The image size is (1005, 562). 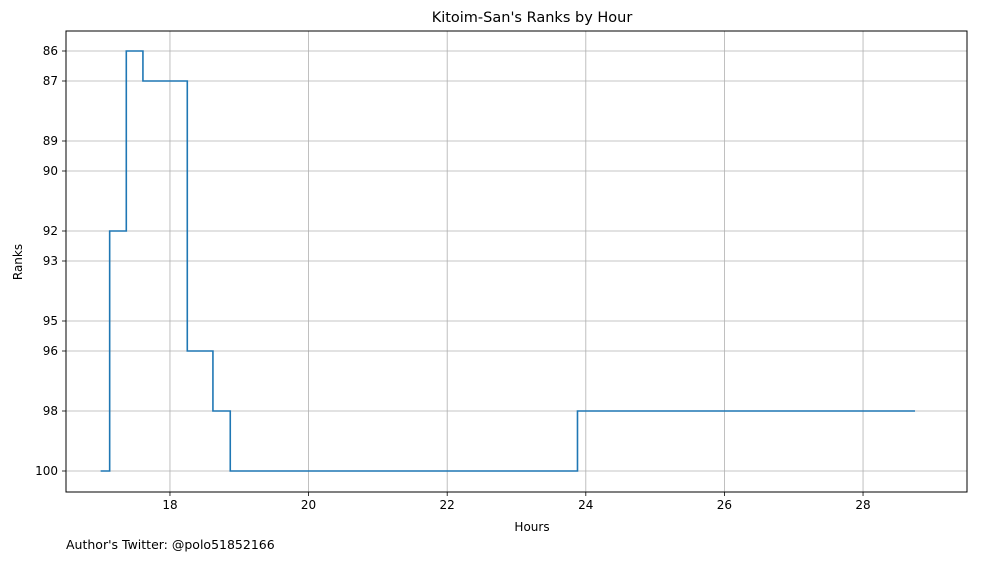 What do you see at coordinates (585, 505) in the screenshot?
I see `x-tick-label: 24` at bounding box center [585, 505].